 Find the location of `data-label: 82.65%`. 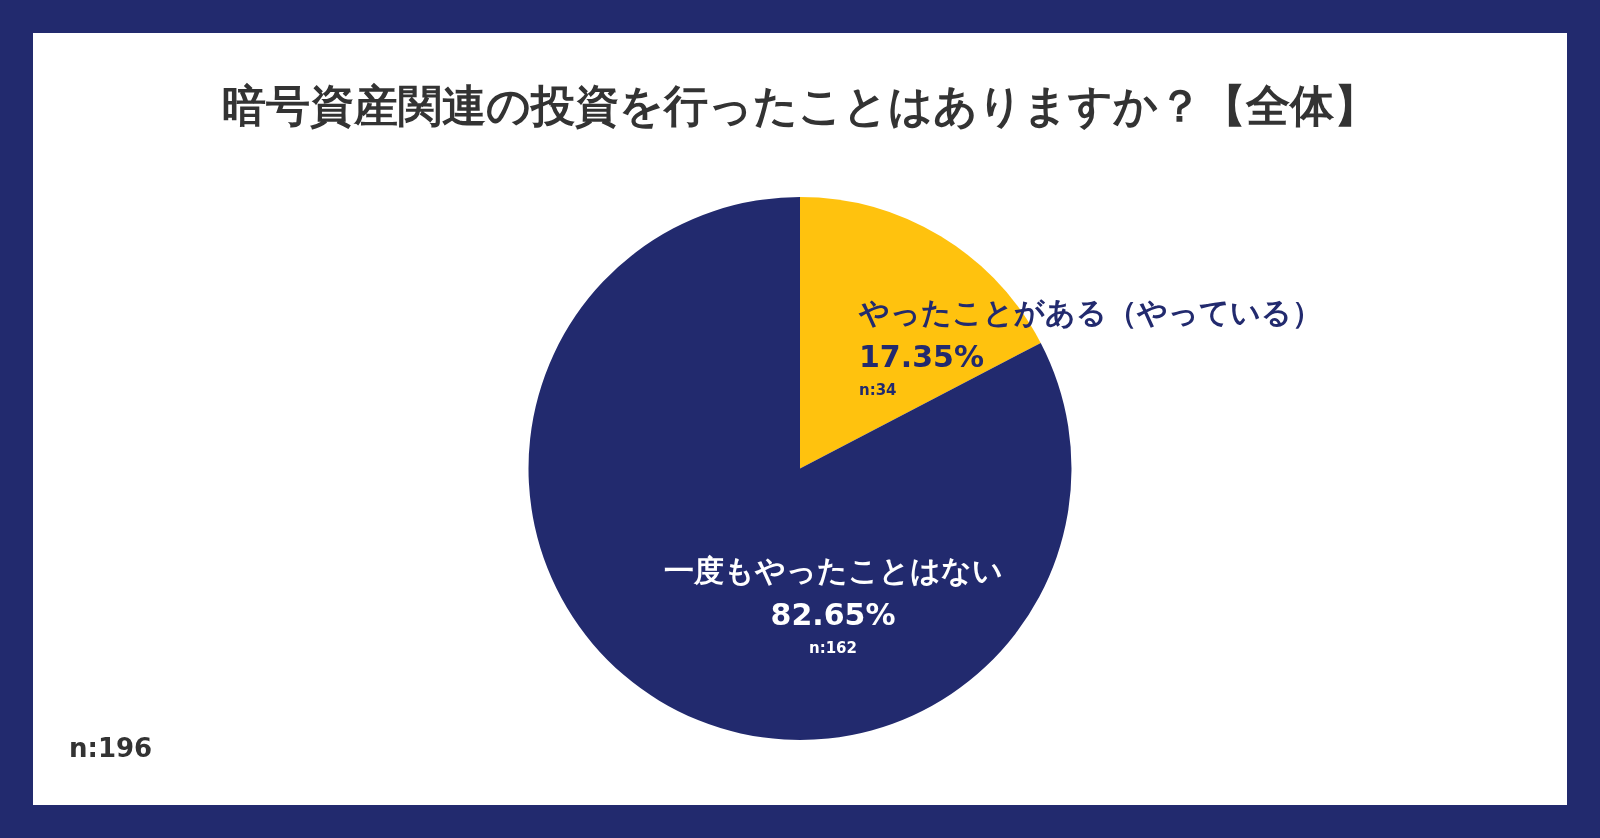

data-label: 82.65% is located at coordinates (833, 614).